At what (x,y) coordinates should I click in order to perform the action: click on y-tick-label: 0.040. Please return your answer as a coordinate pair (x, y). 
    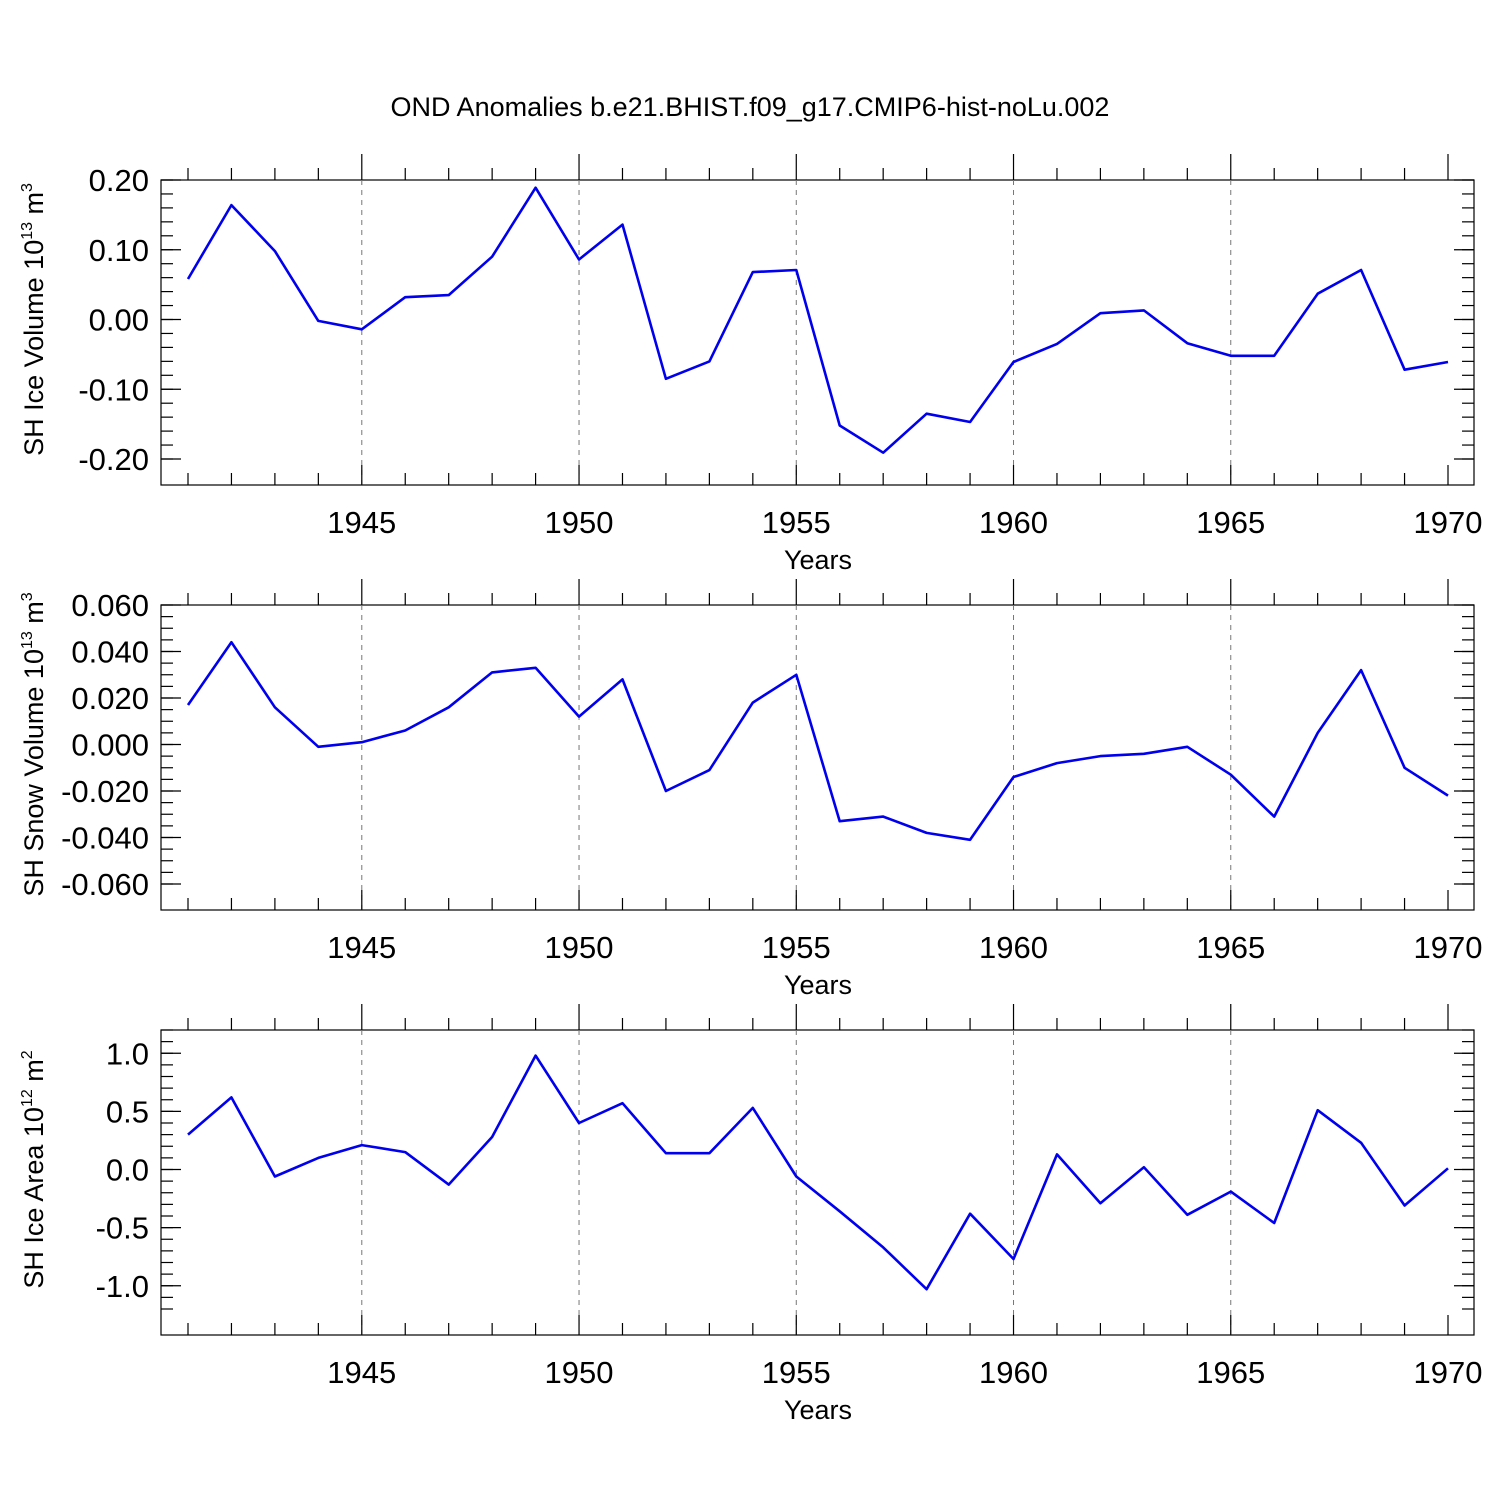
    Looking at the image, I should click on (110, 652).